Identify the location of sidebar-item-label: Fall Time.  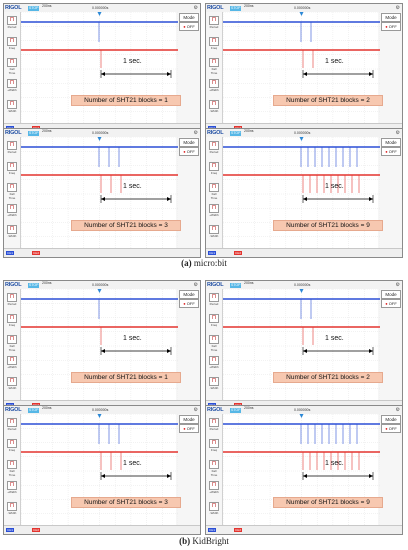
(214, 473).